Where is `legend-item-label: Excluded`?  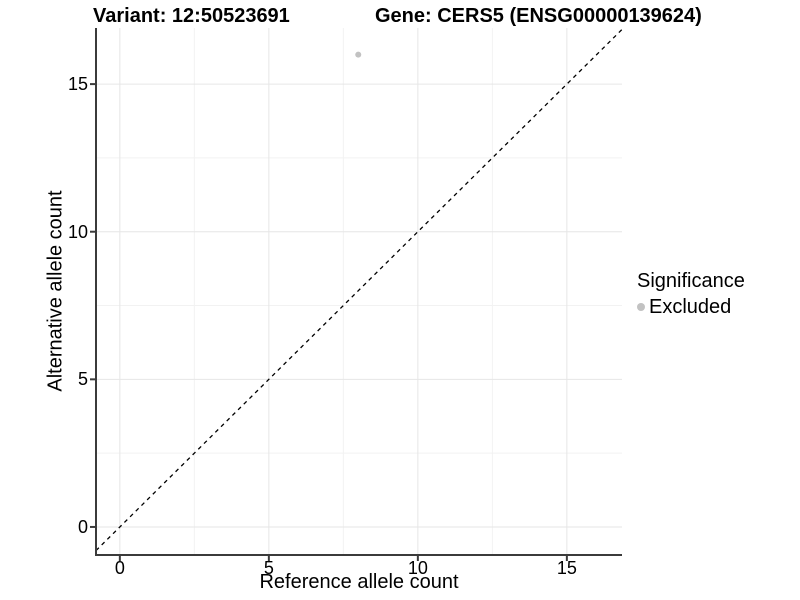 legend-item-label: Excluded is located at coordinates (690, 307).